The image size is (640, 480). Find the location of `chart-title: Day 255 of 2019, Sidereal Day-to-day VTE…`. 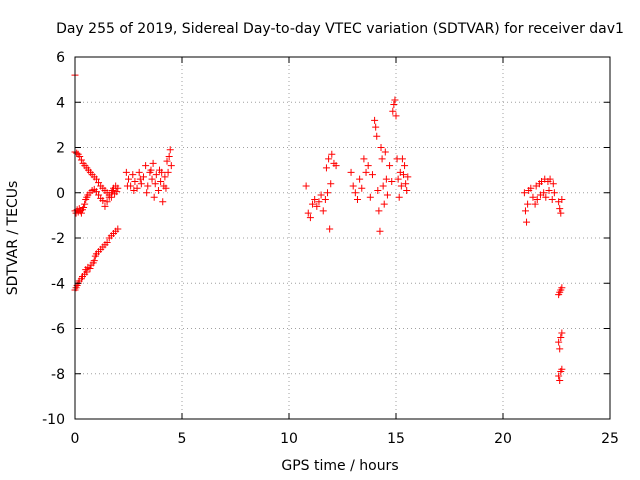

chart-title: Day 255 of 2019, Sidereal Day-to-day VTE… is located at coordinates (340, 29).